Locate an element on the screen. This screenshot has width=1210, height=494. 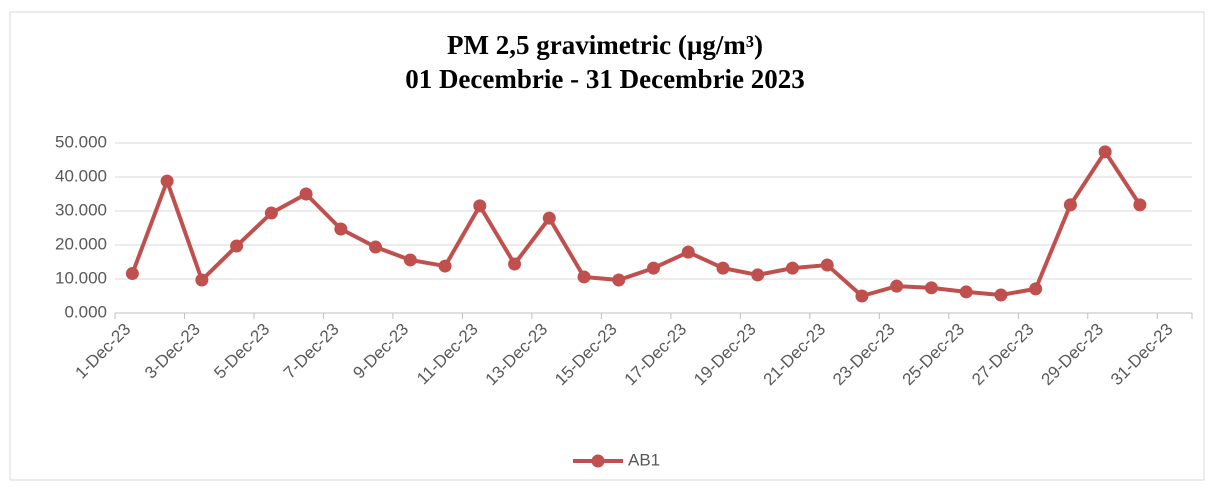
y-tick-label: 50.000 is located at coordinates (81, 141).